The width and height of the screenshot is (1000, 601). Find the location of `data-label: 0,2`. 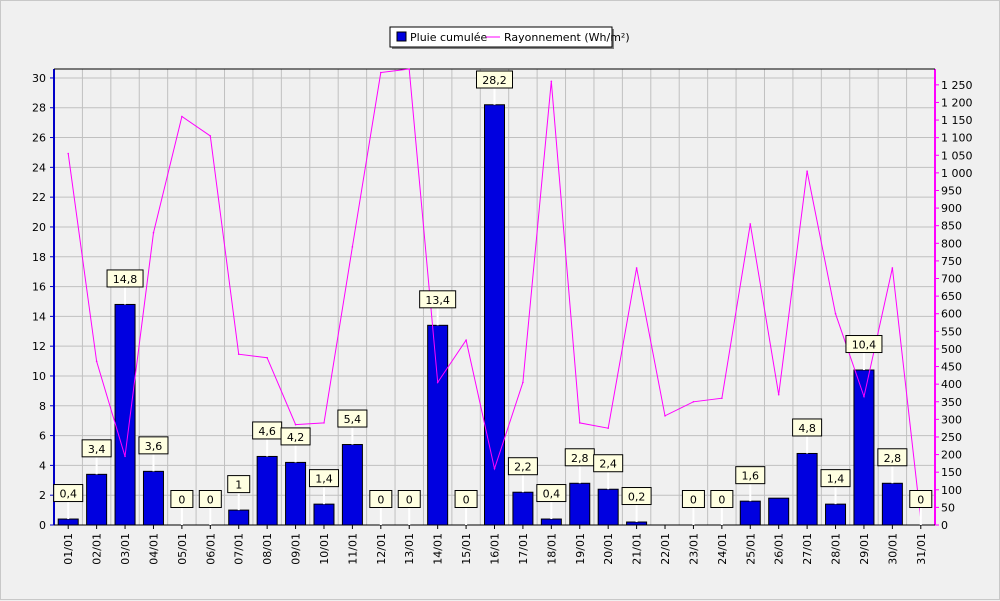

data-label: 0,2 is located at coordinates (636, 505).